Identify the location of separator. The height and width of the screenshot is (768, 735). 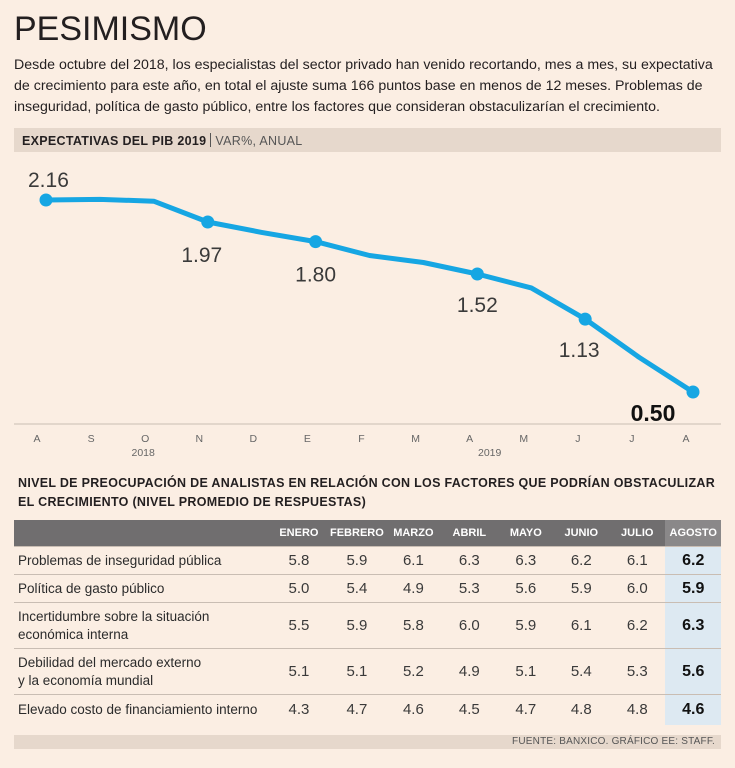
(211, 140).